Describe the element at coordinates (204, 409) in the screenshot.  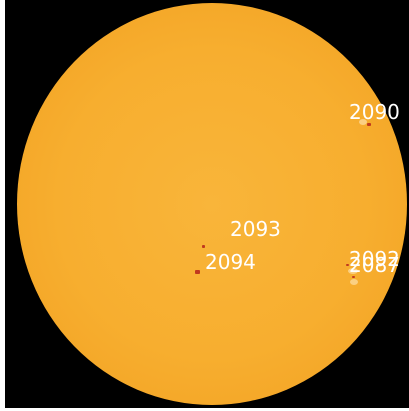
I see `bottom-border` at that location.